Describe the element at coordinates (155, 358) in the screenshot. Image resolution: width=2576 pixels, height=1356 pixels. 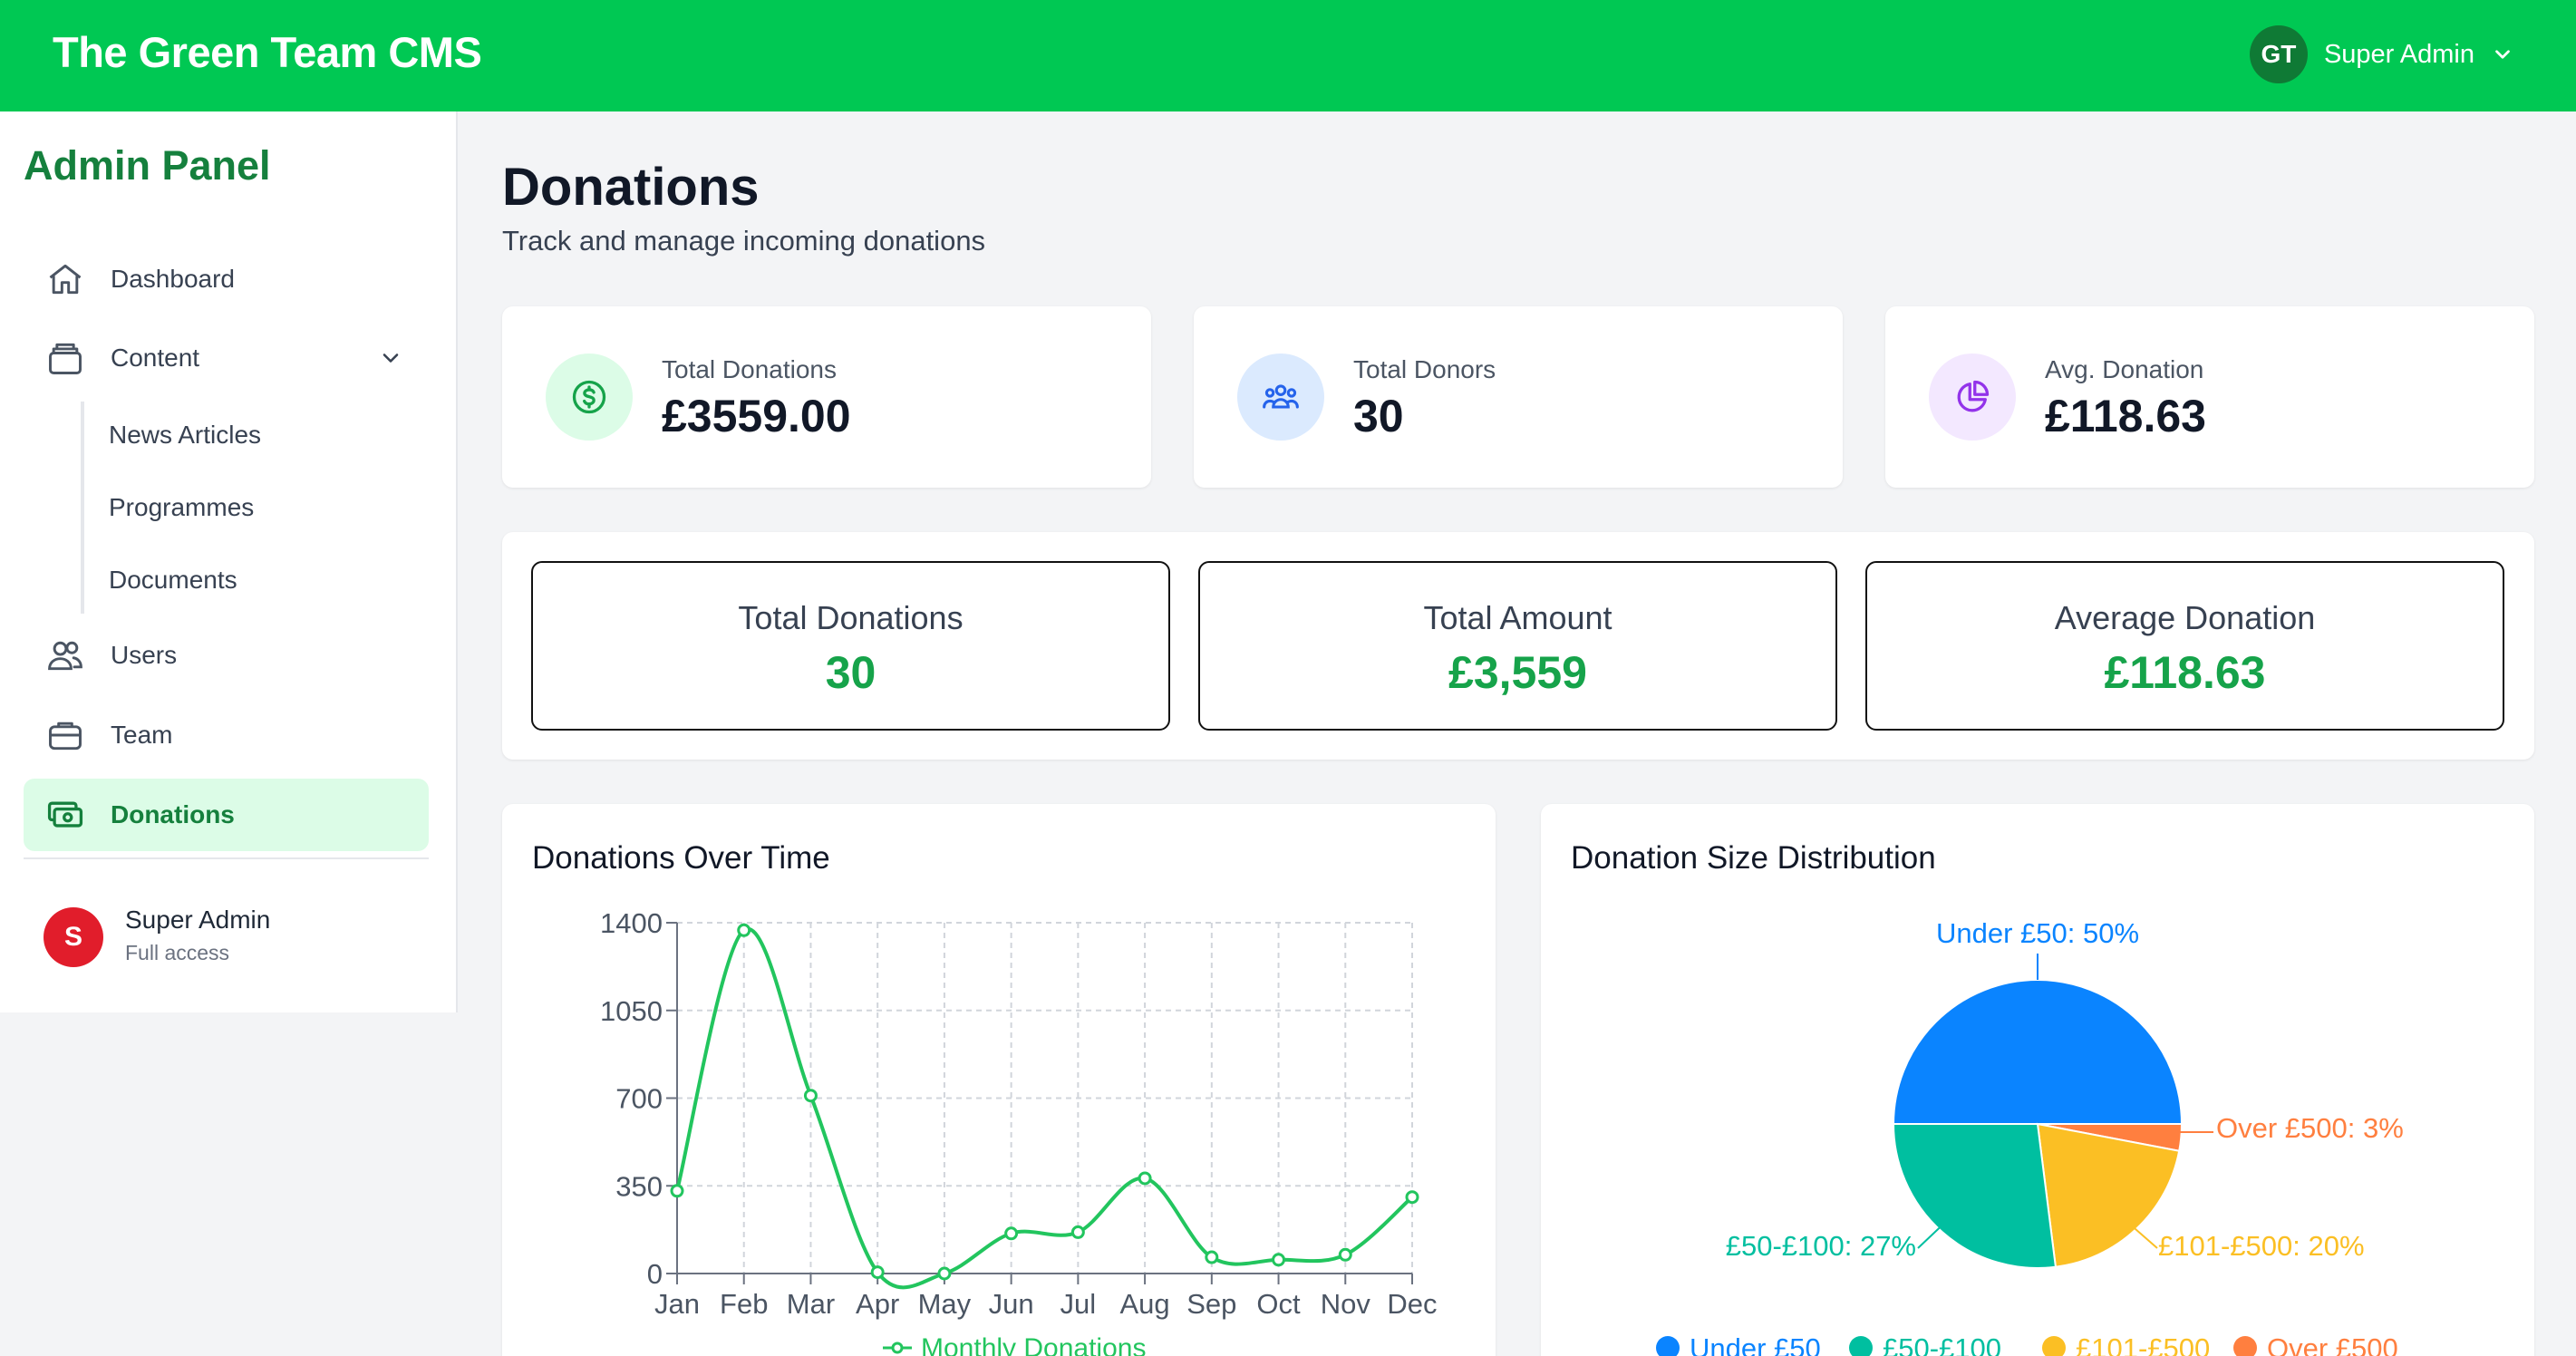
I see `sidebar-item-label: Content` at that location.